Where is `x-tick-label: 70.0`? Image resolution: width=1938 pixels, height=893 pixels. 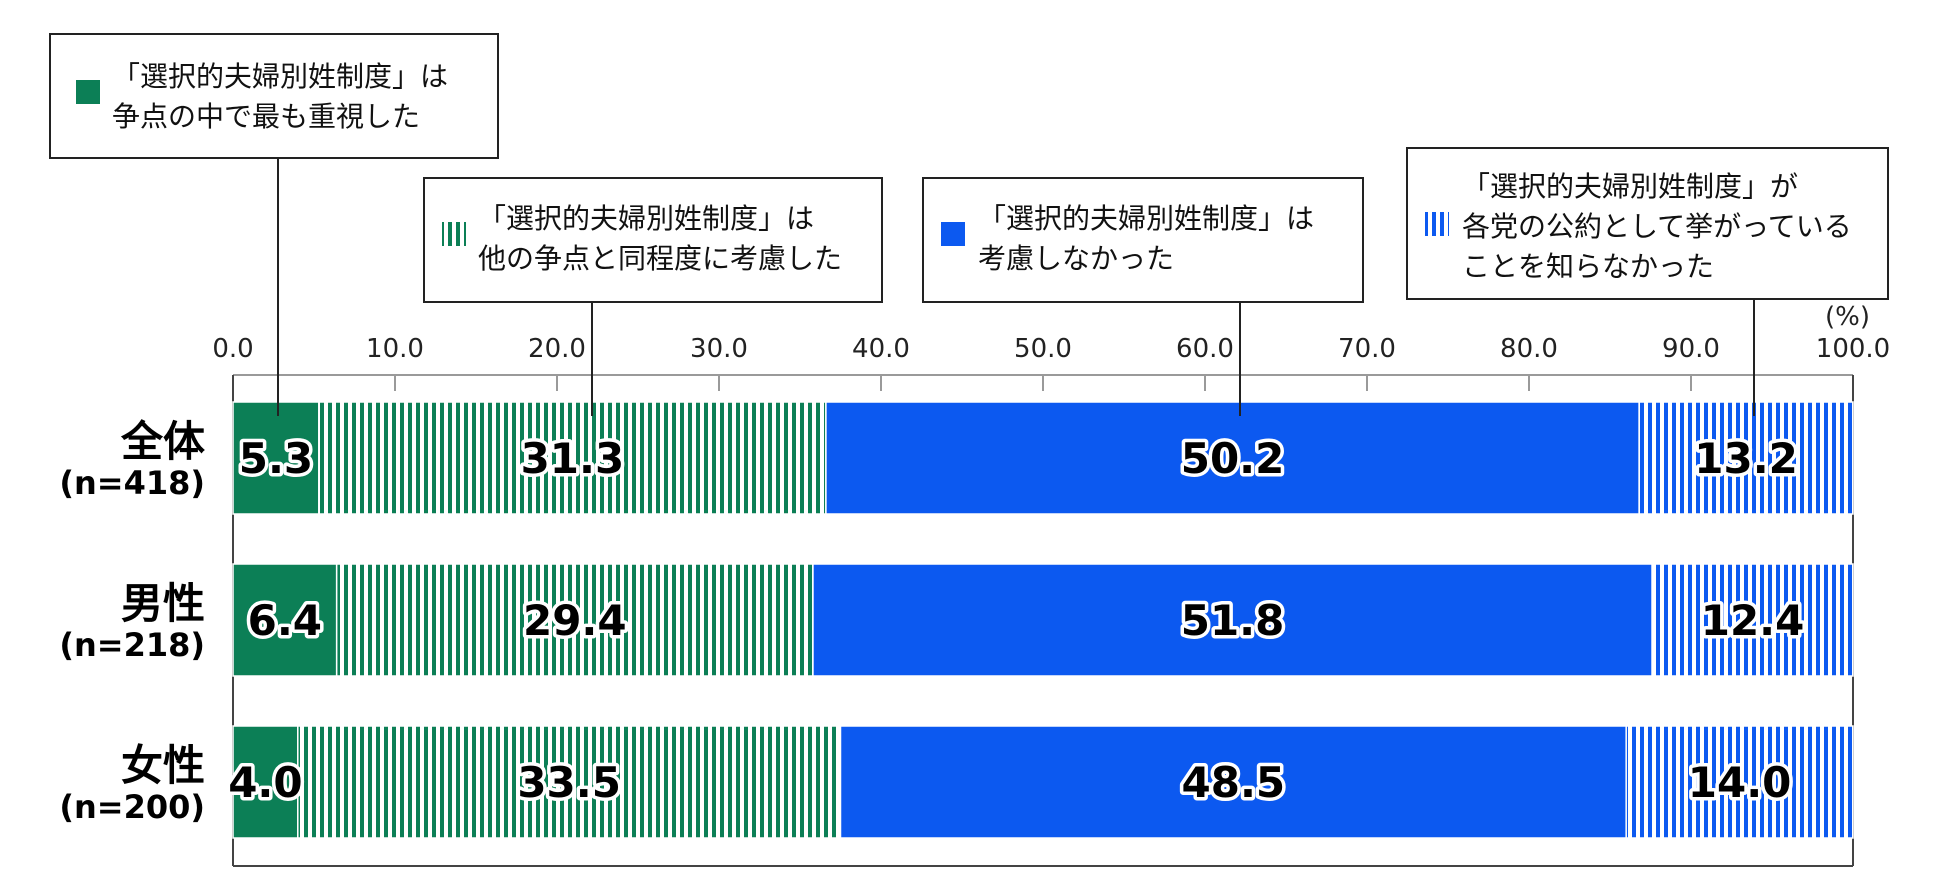
x-tick-label: 70.0 is located at coordinates (1367, 349).